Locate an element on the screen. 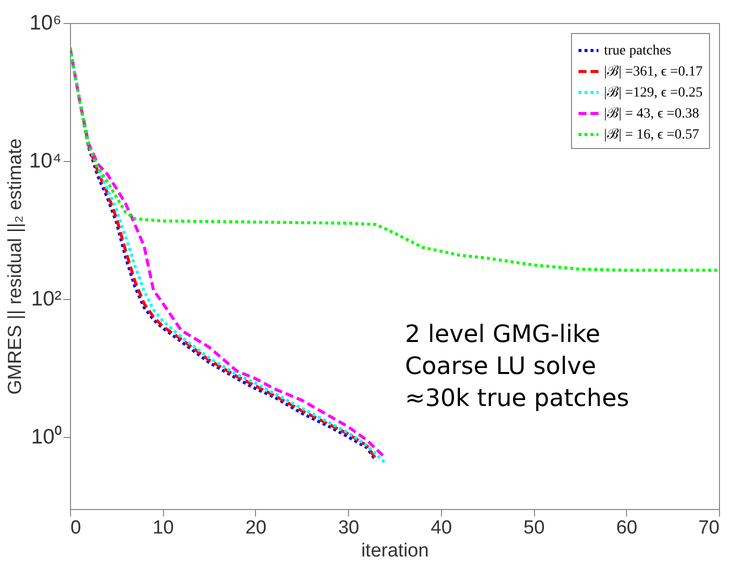  y-tick-label: 10⁰ is located at coordinates (46, 436).